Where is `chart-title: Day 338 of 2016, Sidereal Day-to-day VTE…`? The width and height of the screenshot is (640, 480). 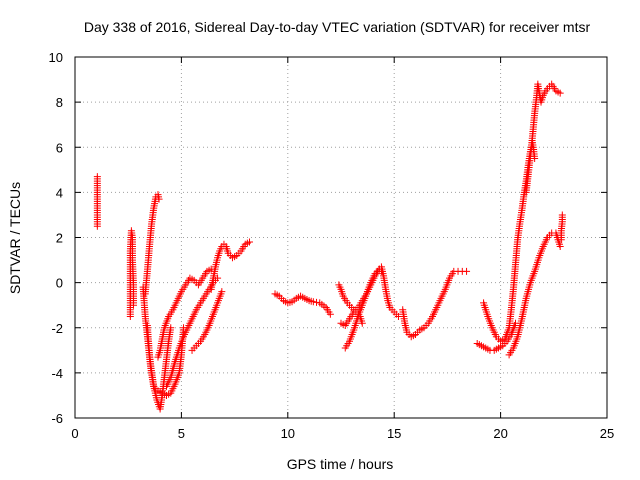 chart-title: Day 338 of 2016, Sidereal Day-to-day VTE… is located at coordinates (337, 27).